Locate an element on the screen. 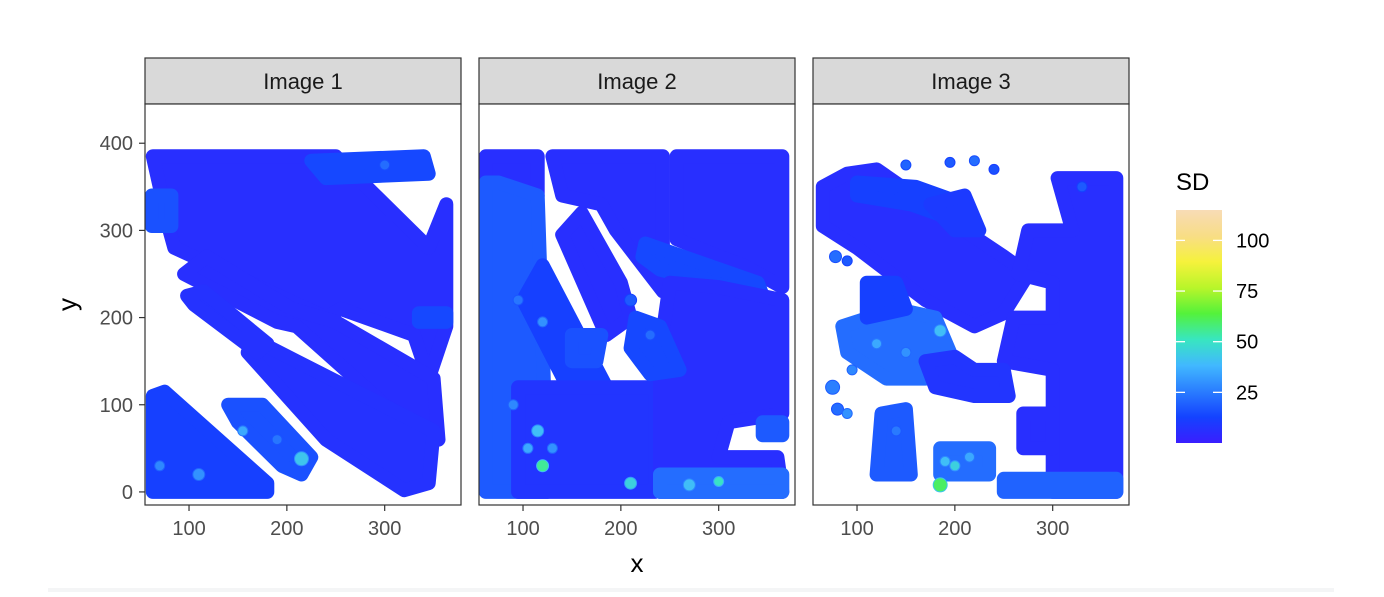 The image size is (1384, 597). x-axis-title: x is located at coordinates (637, 563).